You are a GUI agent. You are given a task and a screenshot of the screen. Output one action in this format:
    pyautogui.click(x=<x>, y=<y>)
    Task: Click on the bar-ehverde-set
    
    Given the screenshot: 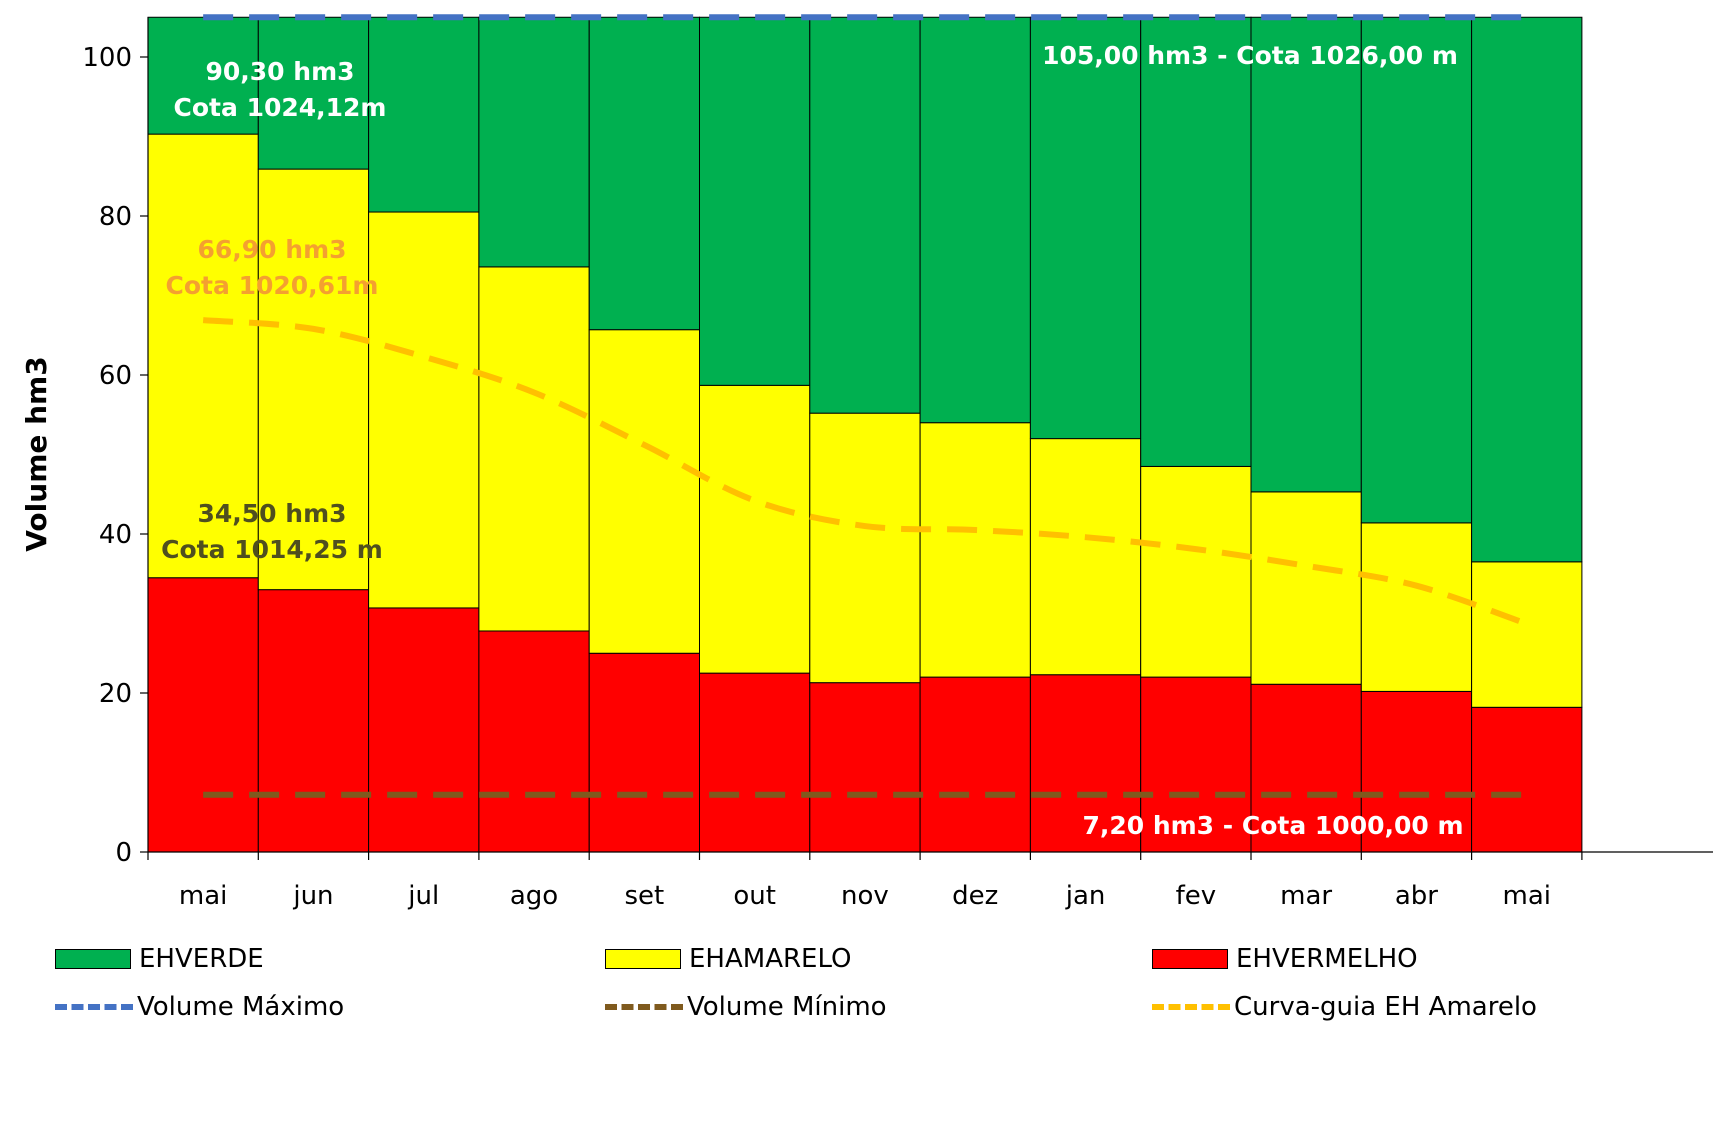 What is the action you would take?
    pyautogui.click(x=644, y=173)
    